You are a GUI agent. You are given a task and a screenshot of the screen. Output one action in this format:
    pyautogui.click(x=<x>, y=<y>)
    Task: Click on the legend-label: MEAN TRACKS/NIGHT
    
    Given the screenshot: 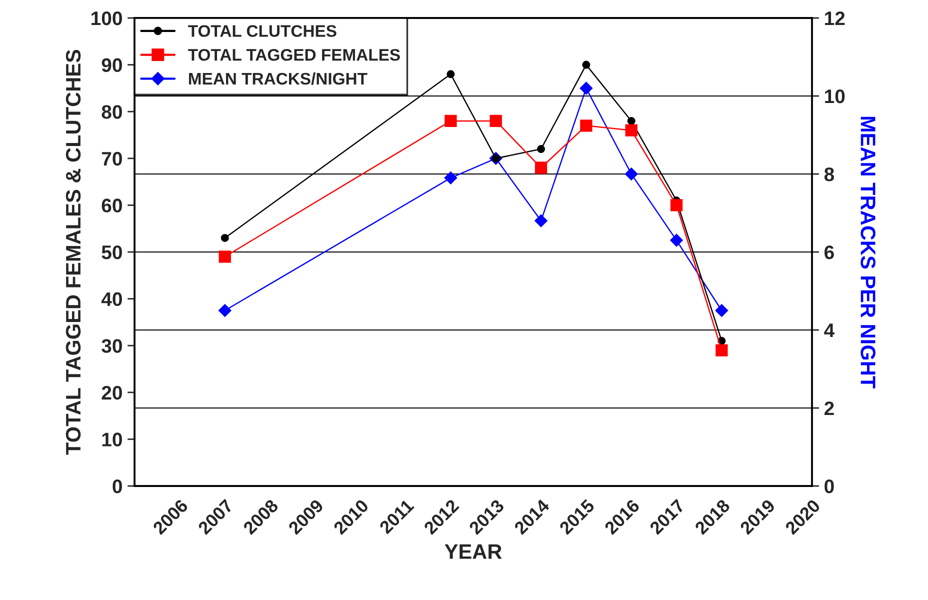 What is the action you would take?
    pyautogui.click(x=278, y=78)
    